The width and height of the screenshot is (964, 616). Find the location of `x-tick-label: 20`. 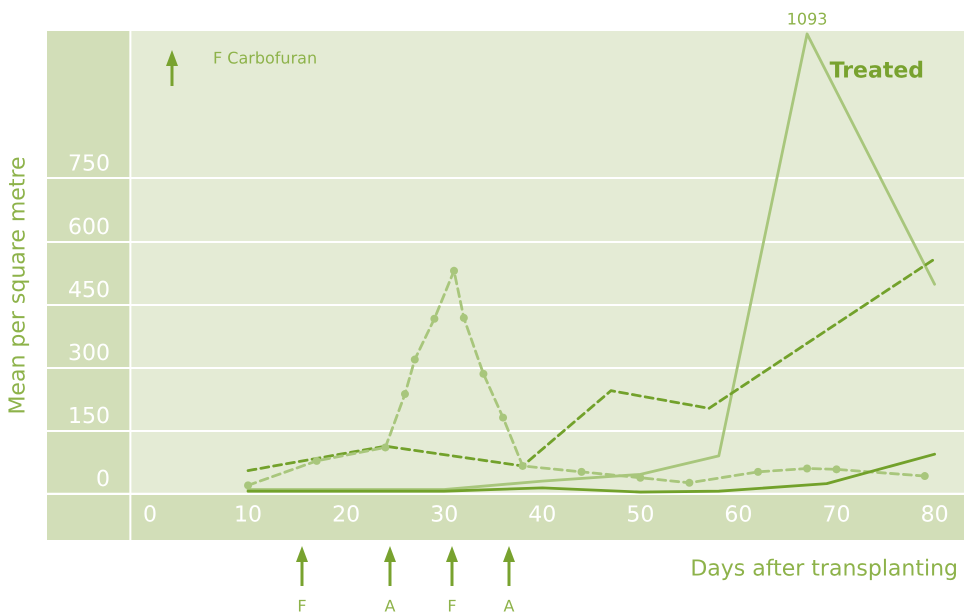

x-tick-label: 20 is located at coordinates (346, 515).